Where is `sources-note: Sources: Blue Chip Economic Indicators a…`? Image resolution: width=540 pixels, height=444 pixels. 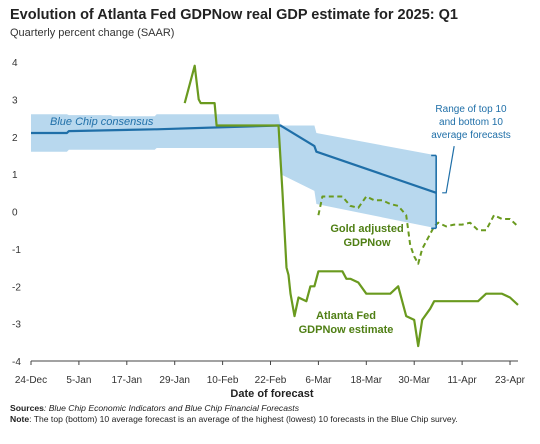
sources-note: Sources: Blue Chip Economic Indicators a… is located at coordinates (270, 408).